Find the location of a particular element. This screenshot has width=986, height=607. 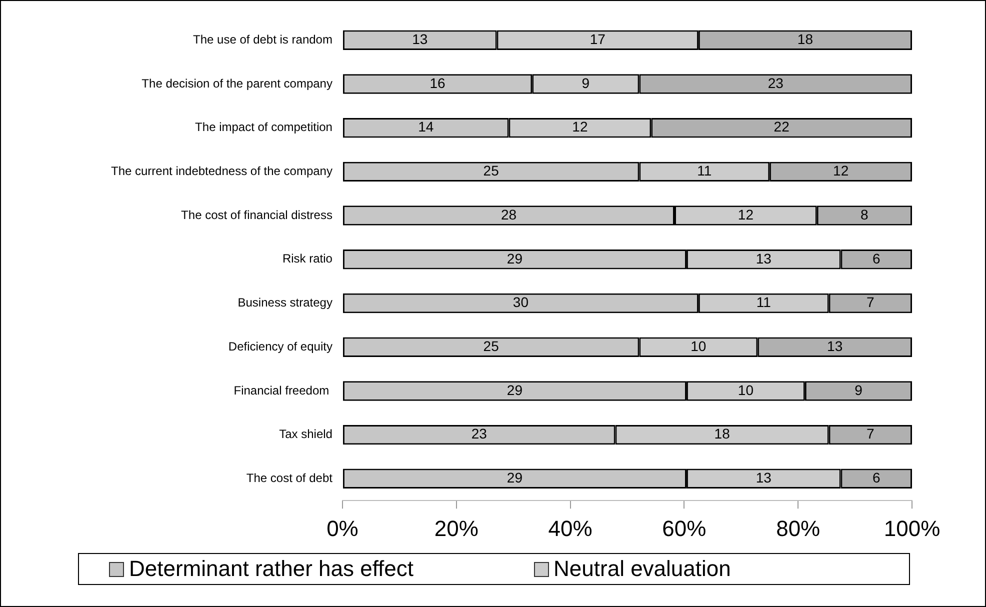

y-tick-label: Deficiency of equity is located at coordinates (280, 346).